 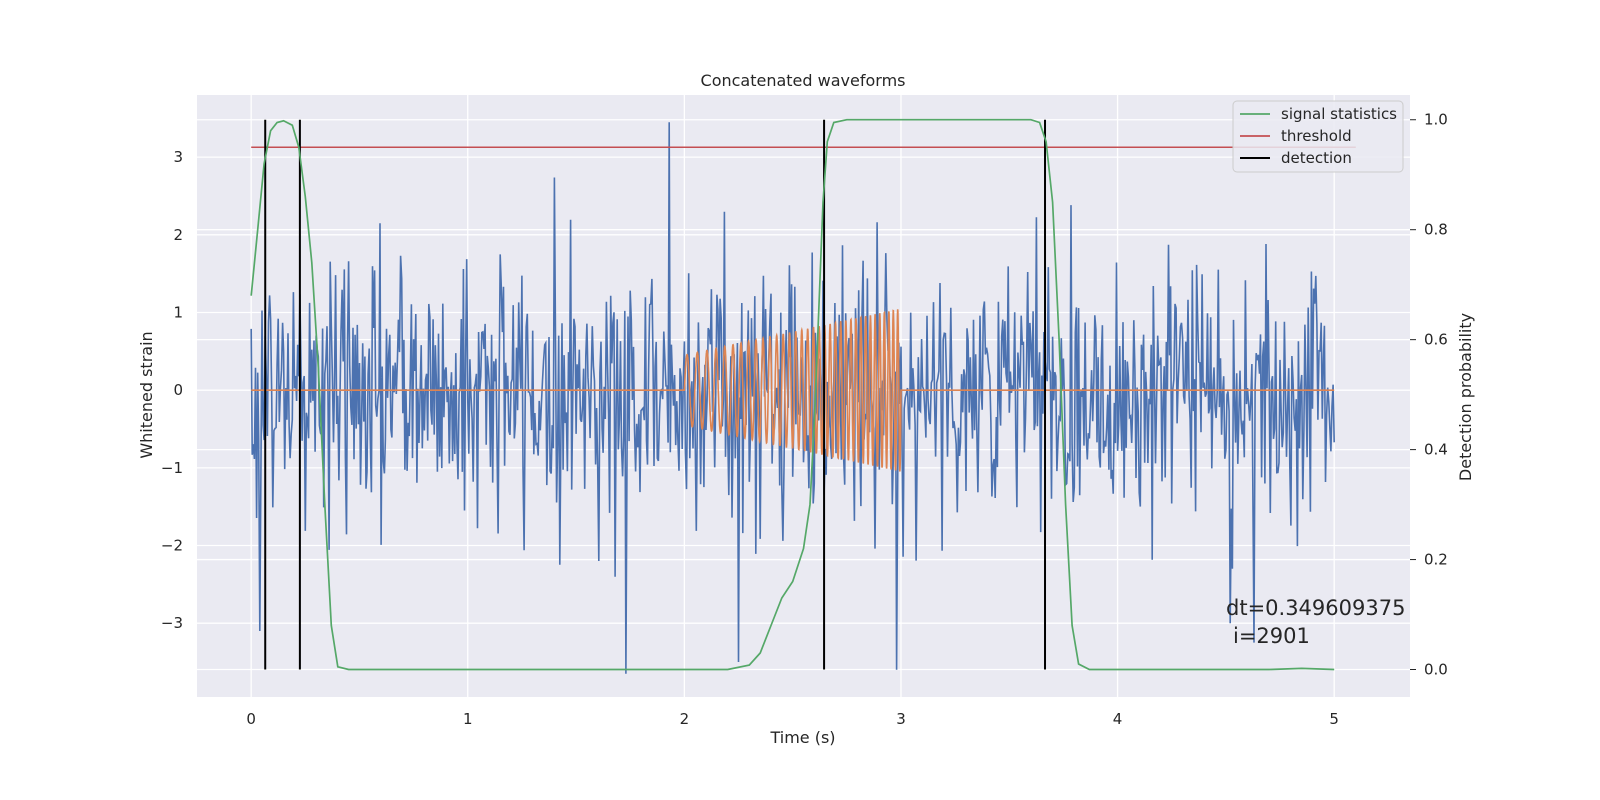 What do you see at coordinates (178, 157) in the screenshot?
I see `y-tick-label: 3` at bounding box center [178, 157].